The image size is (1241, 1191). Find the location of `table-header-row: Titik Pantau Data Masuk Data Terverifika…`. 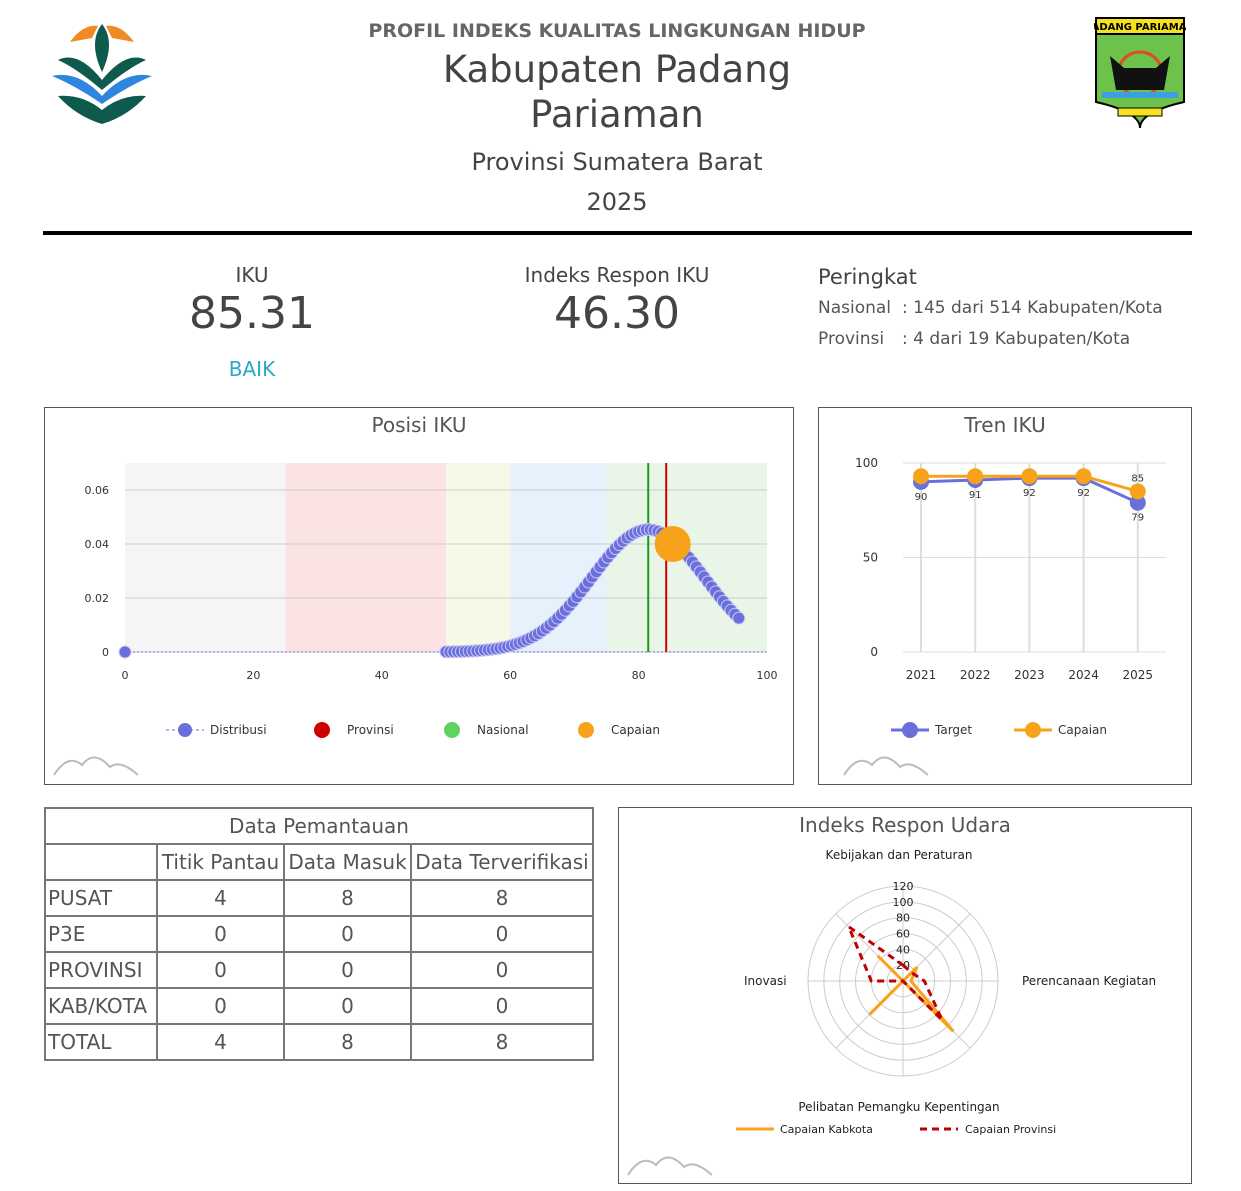

table-header-row: Titik Pantau Data Masuk Data Terverifika… is located at coordinates (319, 862).